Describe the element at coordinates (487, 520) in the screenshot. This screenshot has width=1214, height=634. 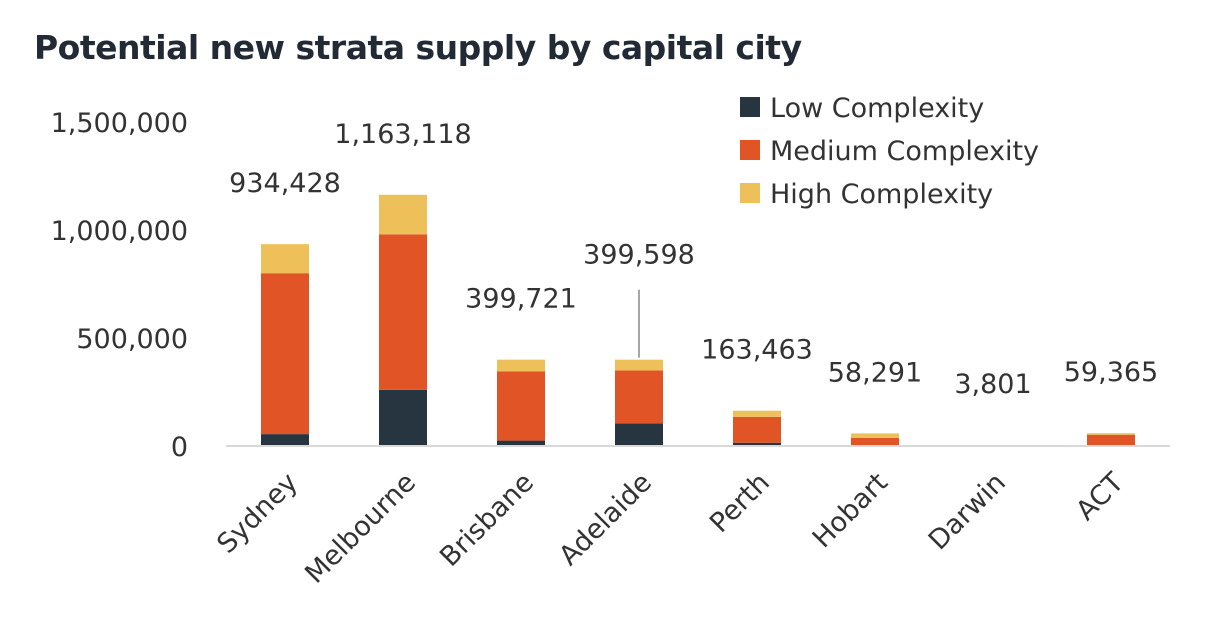
I see `x-tick-label: Brisbane` at that location.